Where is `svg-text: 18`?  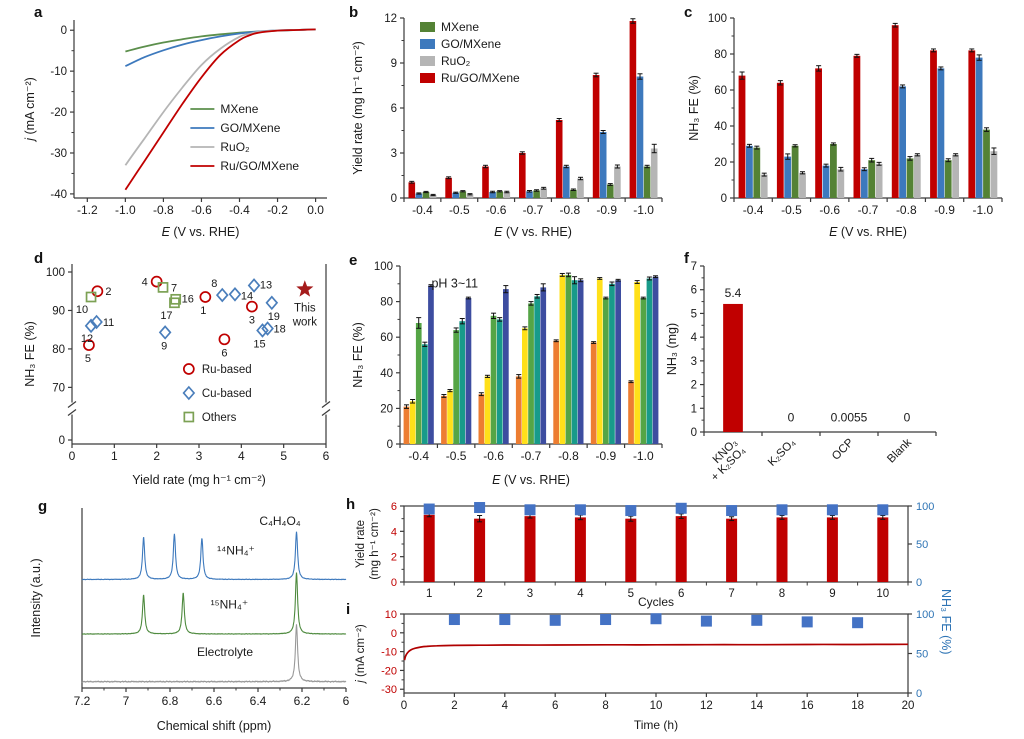
svg-text: 18 is located at coordinates (857, 706).